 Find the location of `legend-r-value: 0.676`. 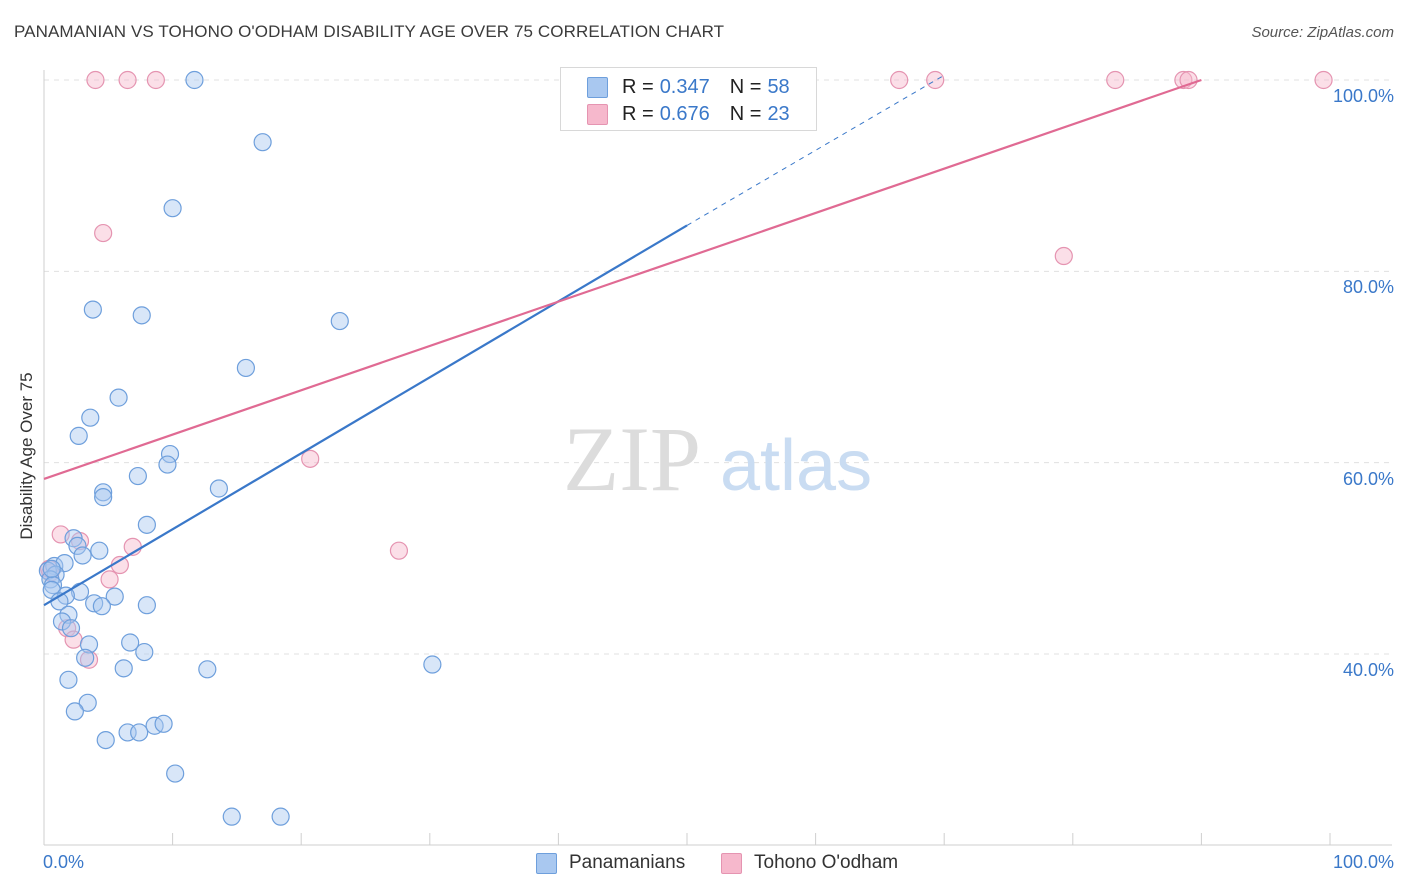

legend-r-value: 0.676 is located at coordinates (684, 113).